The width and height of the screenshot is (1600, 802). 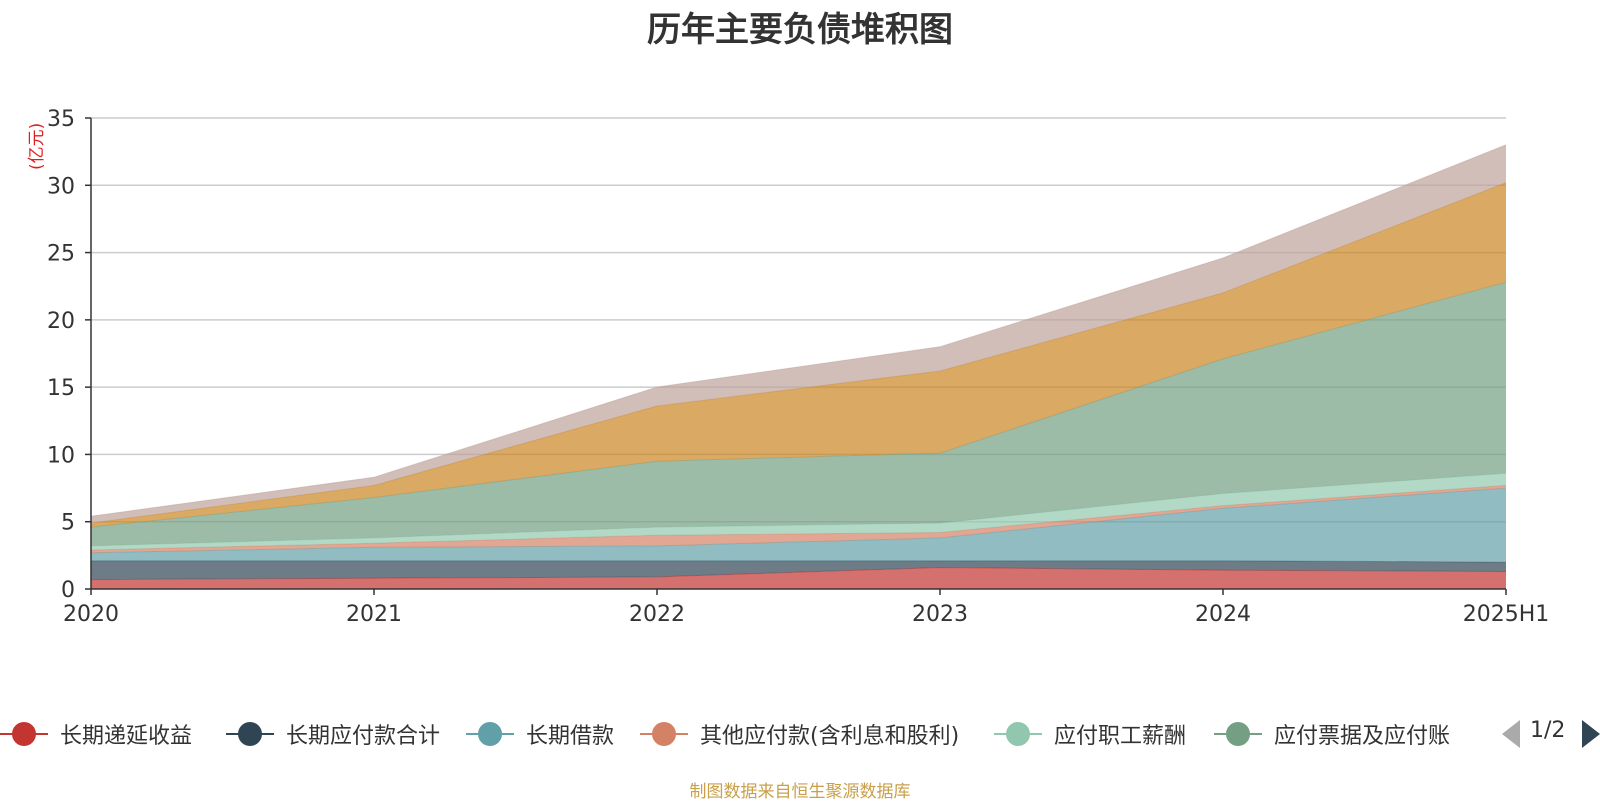 What do you see at coordinates (68, 590) in the screenshot?
I see `y-tick-label: 0` at bounding box center [68, 590].